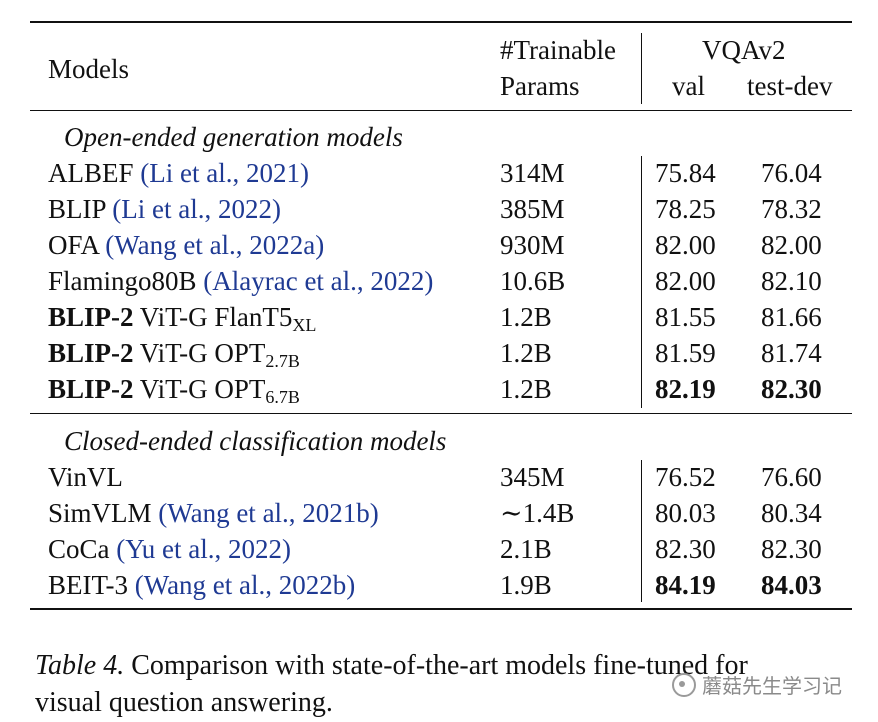 Image resolution: width=878 pixels, height=722 pixels. What do you see at coordinates (73, 245) in the screenshot?
I see `model-name: OFA` at bounding box center [73, 245].